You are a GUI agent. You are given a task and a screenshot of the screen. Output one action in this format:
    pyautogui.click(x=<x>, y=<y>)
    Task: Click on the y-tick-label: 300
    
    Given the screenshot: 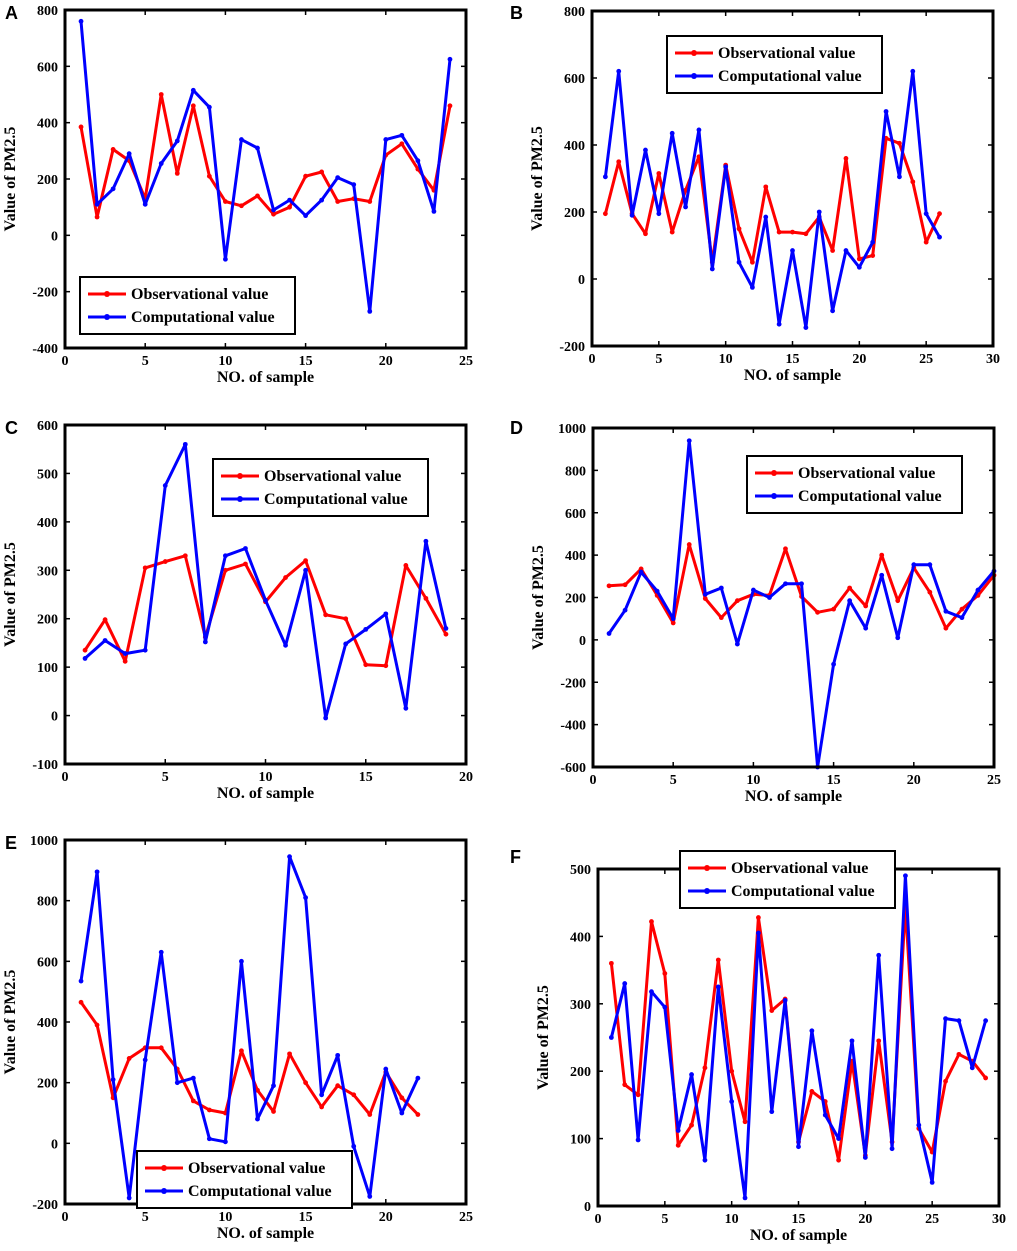 What is the action you would take?
    pyautogui.click(x=47, y=571)
    